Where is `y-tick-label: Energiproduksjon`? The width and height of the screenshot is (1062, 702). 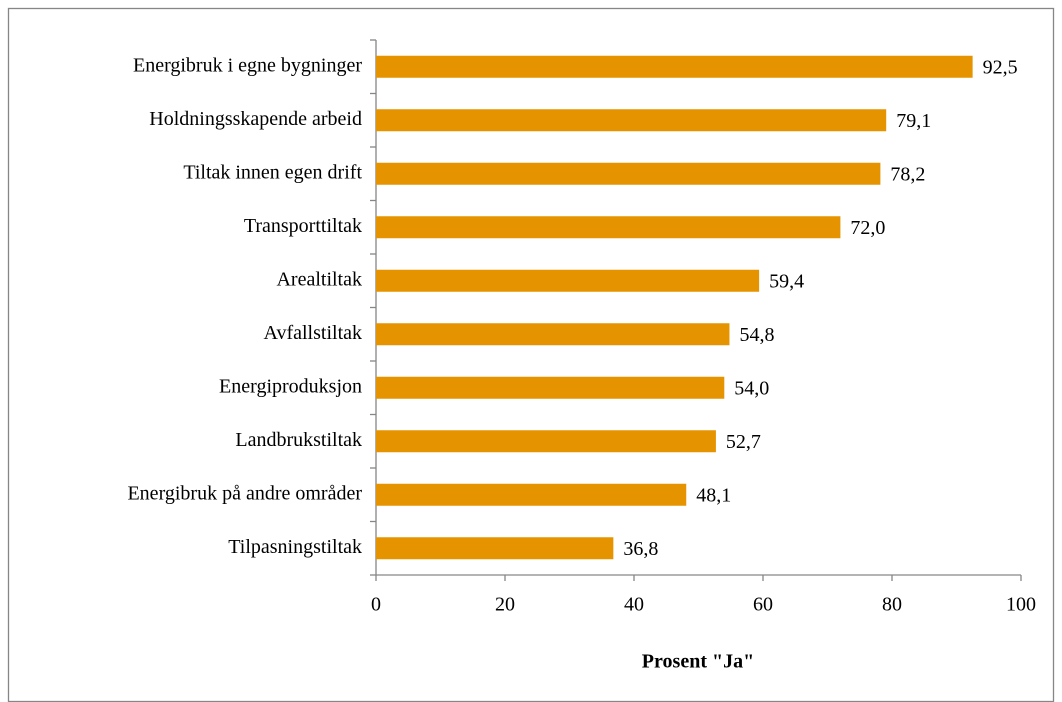
y-tick-label: Energiproduksjon is located at coordinates (290, 386).